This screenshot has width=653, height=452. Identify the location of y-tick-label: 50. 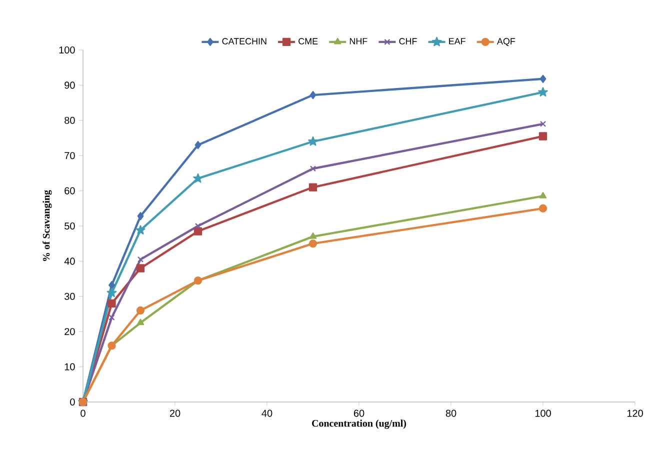
(69, 226).